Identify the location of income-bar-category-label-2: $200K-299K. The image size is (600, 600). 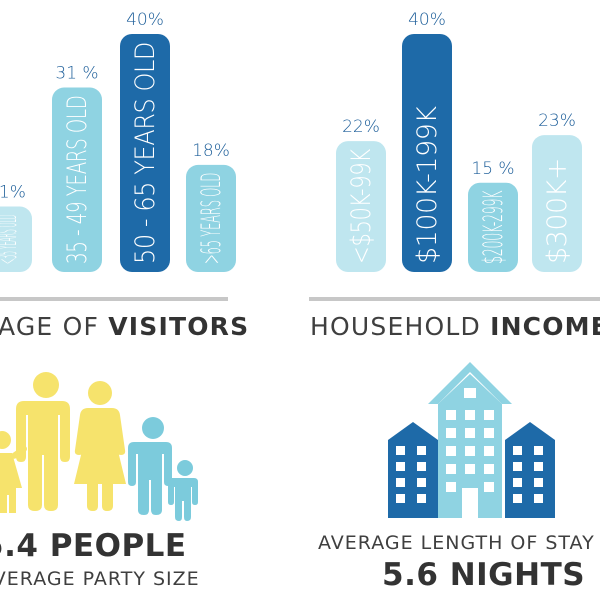
(493, 227).